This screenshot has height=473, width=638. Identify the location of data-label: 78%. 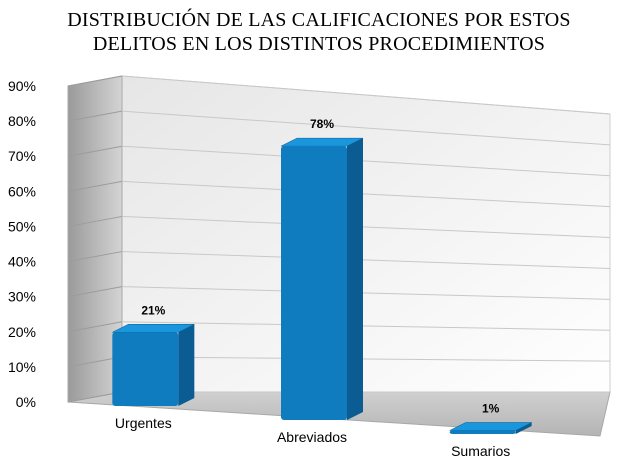
(322, 124).